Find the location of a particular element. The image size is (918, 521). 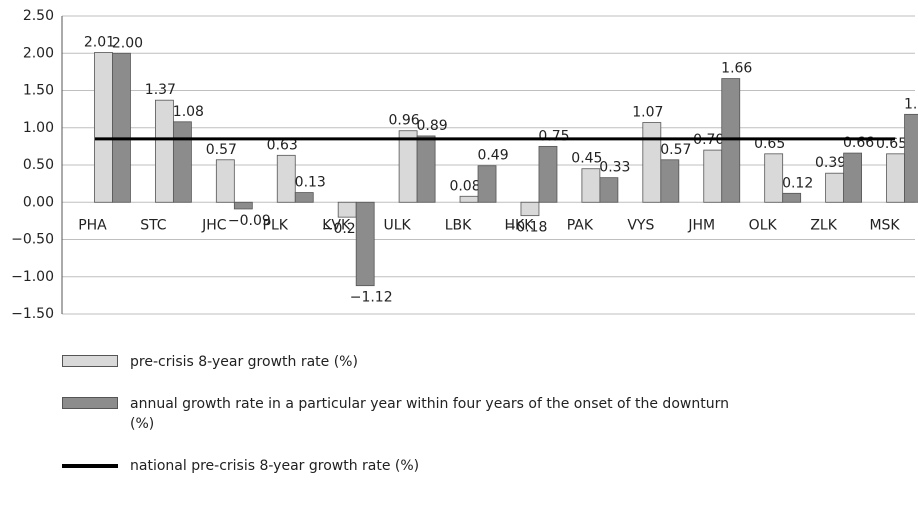

x-tick-label: LBK is located at coordinates (458, 225).